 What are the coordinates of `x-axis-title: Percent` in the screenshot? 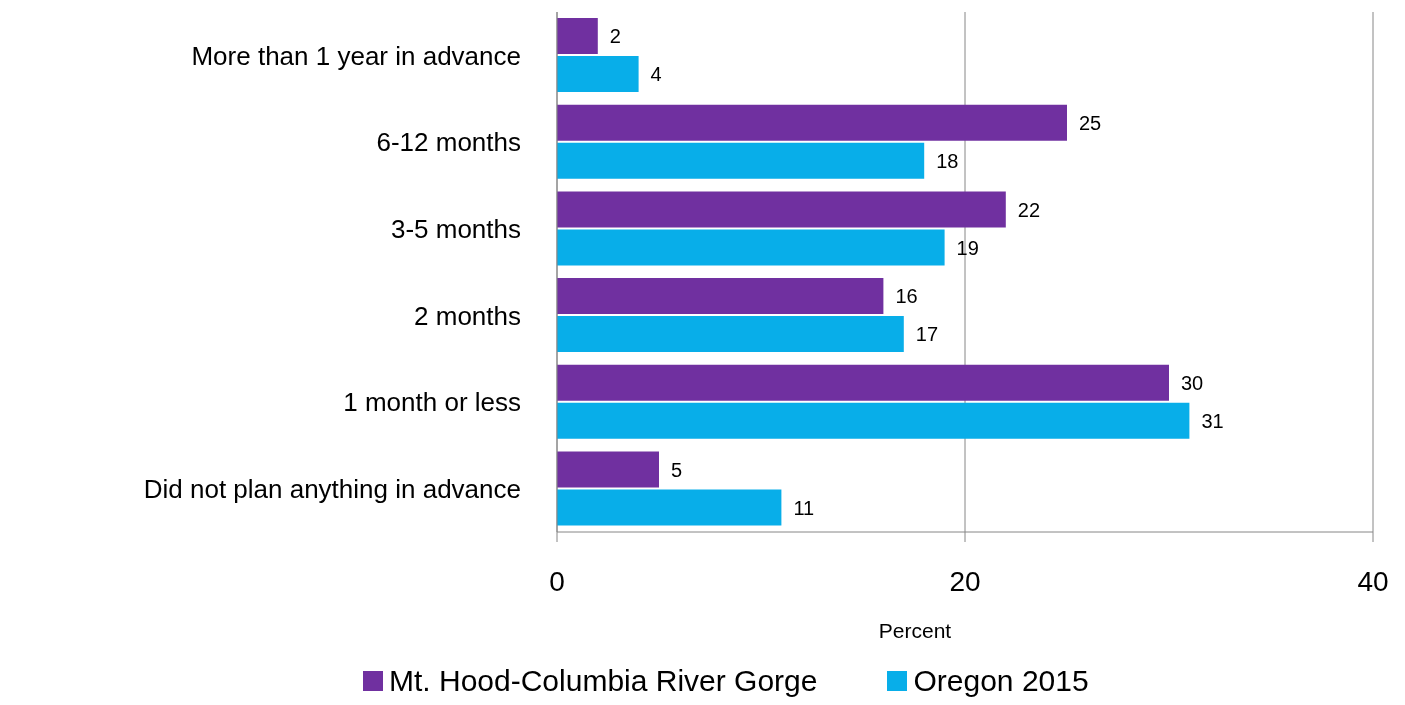 It's located at (915, 630).